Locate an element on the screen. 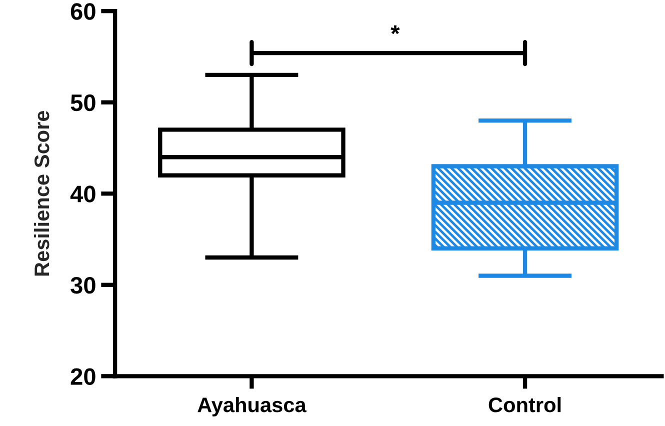 The image size is (665, 426). x-tick-label: Ayahuasca is located at coordinates (252, 406).